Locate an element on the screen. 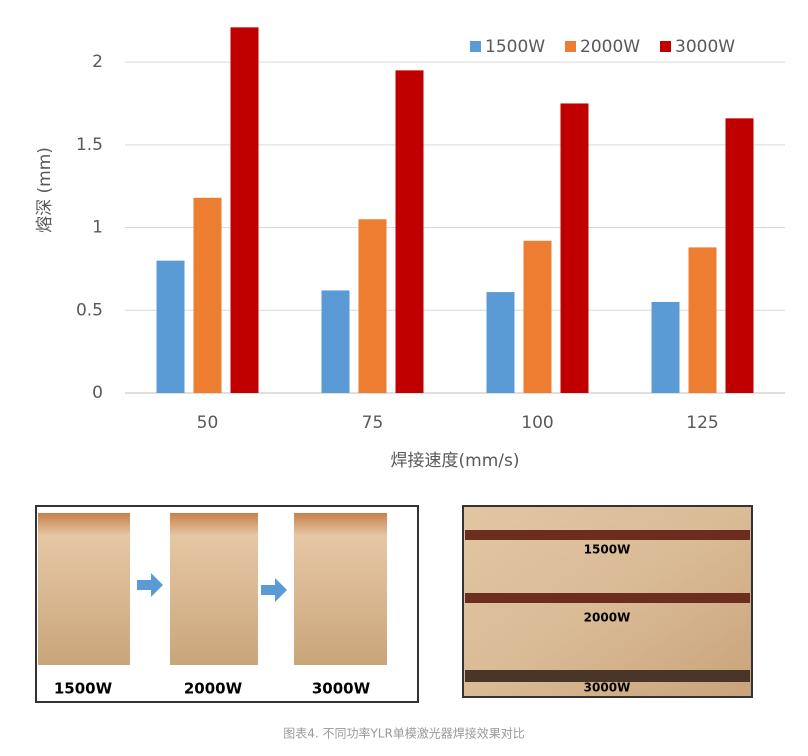 This screenshot has height=756, width=808. cross-section-panel: 1500W 2000W 3000W is located at coordinates (227, 604).